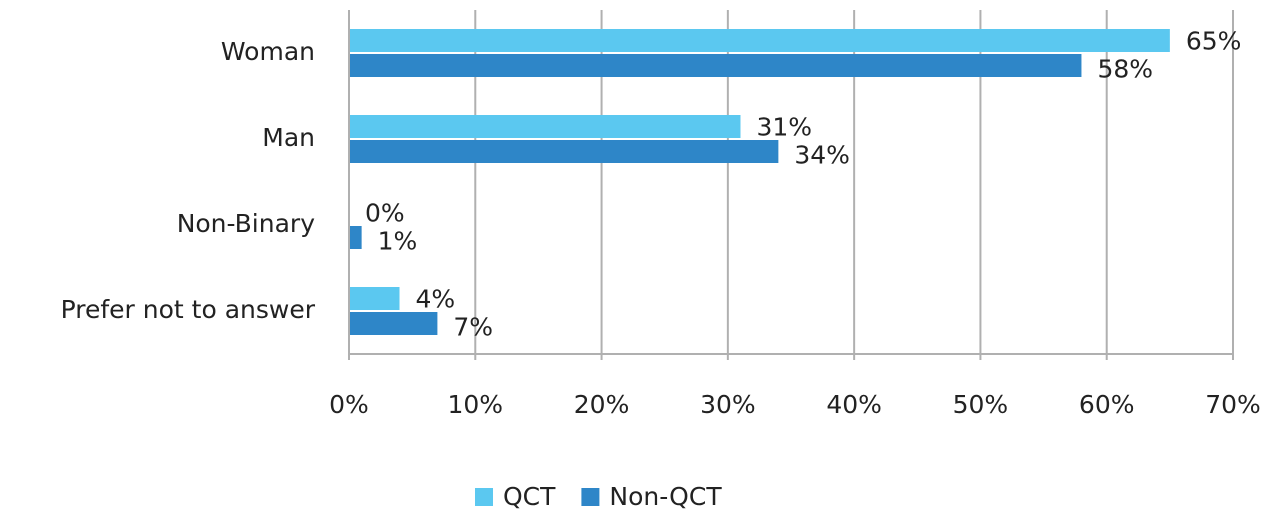  What do you see at coordinates (854, 404) in the screenshot?
I see `x-tick-label: 40%` at bounding box center [854, 404].